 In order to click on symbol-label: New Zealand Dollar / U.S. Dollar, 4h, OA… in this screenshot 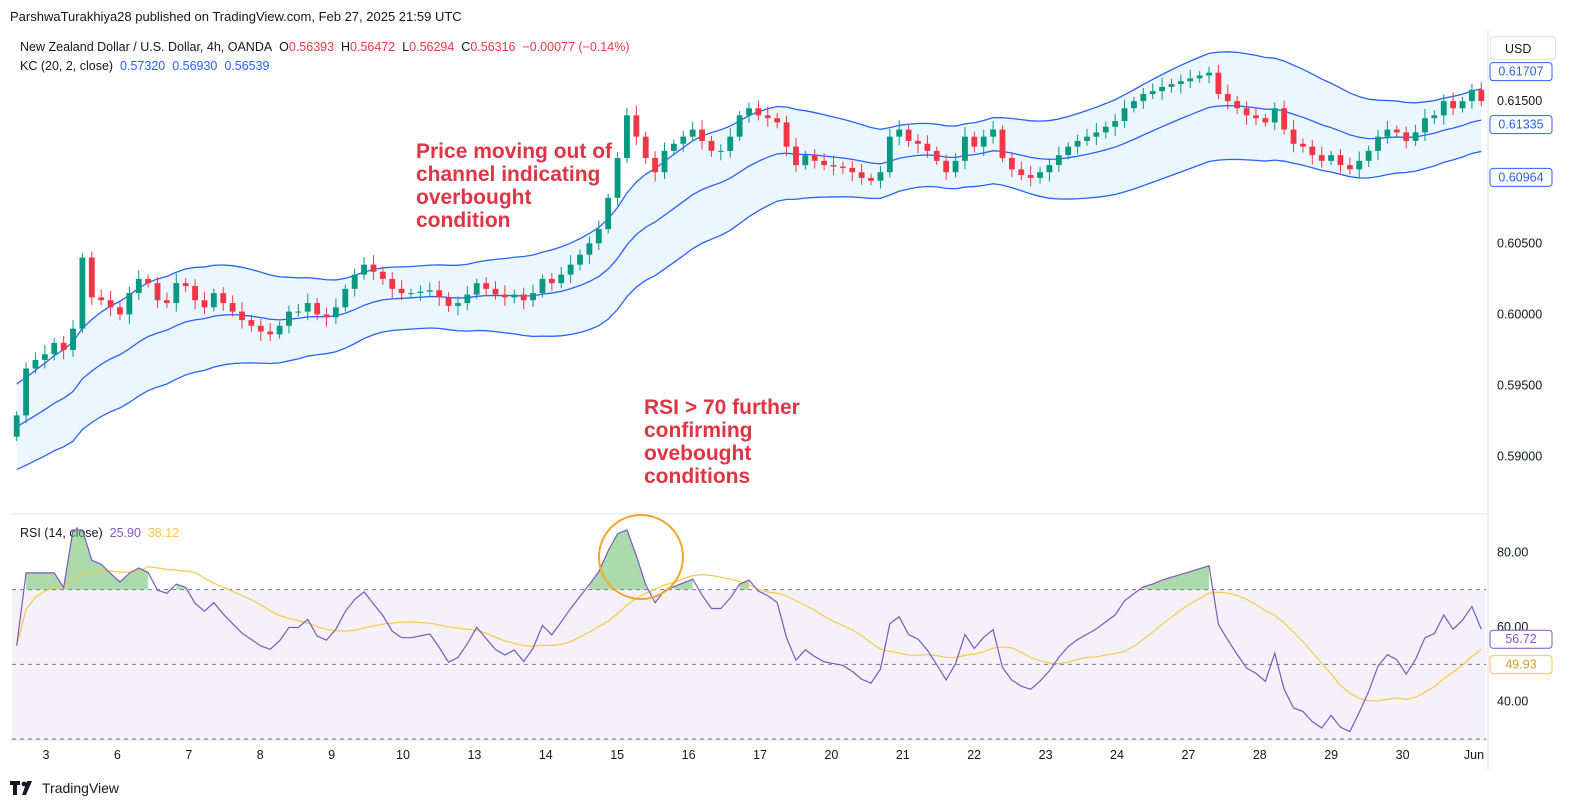, I will do `click(146, 47)`.